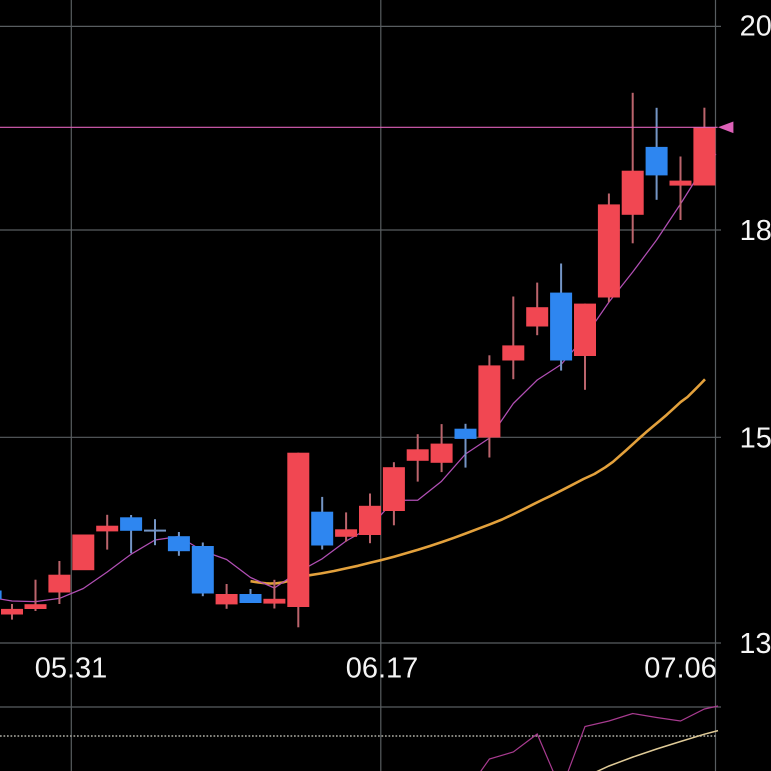  I want to click on svg-text: 07.06, so click(680, 668).